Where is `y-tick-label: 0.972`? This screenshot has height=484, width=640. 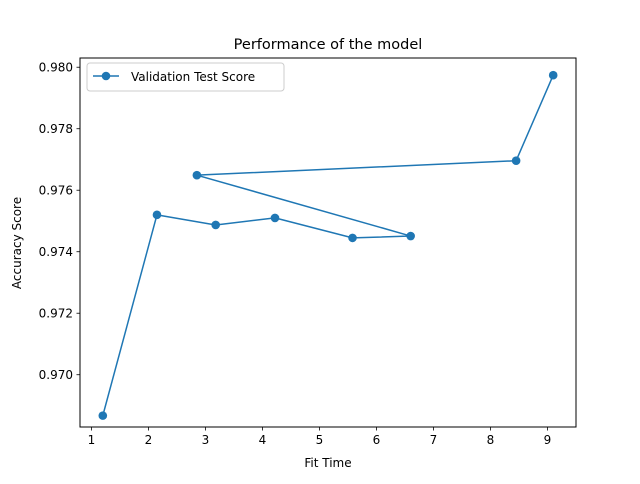
y-tick-label: 0.972 is located at coordinates (56, 314).